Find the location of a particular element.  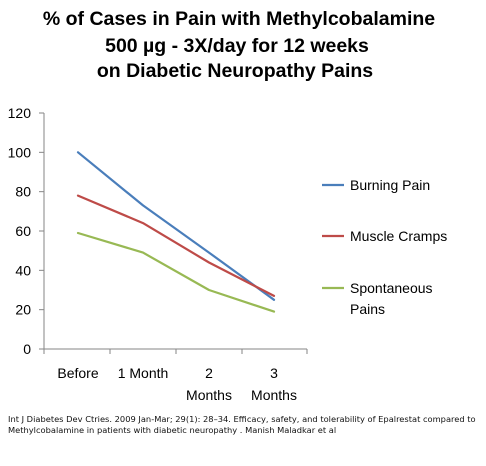

chart-title-line-3: on Diabetic Neuropathy Pains is located at coordinates (235, 71).